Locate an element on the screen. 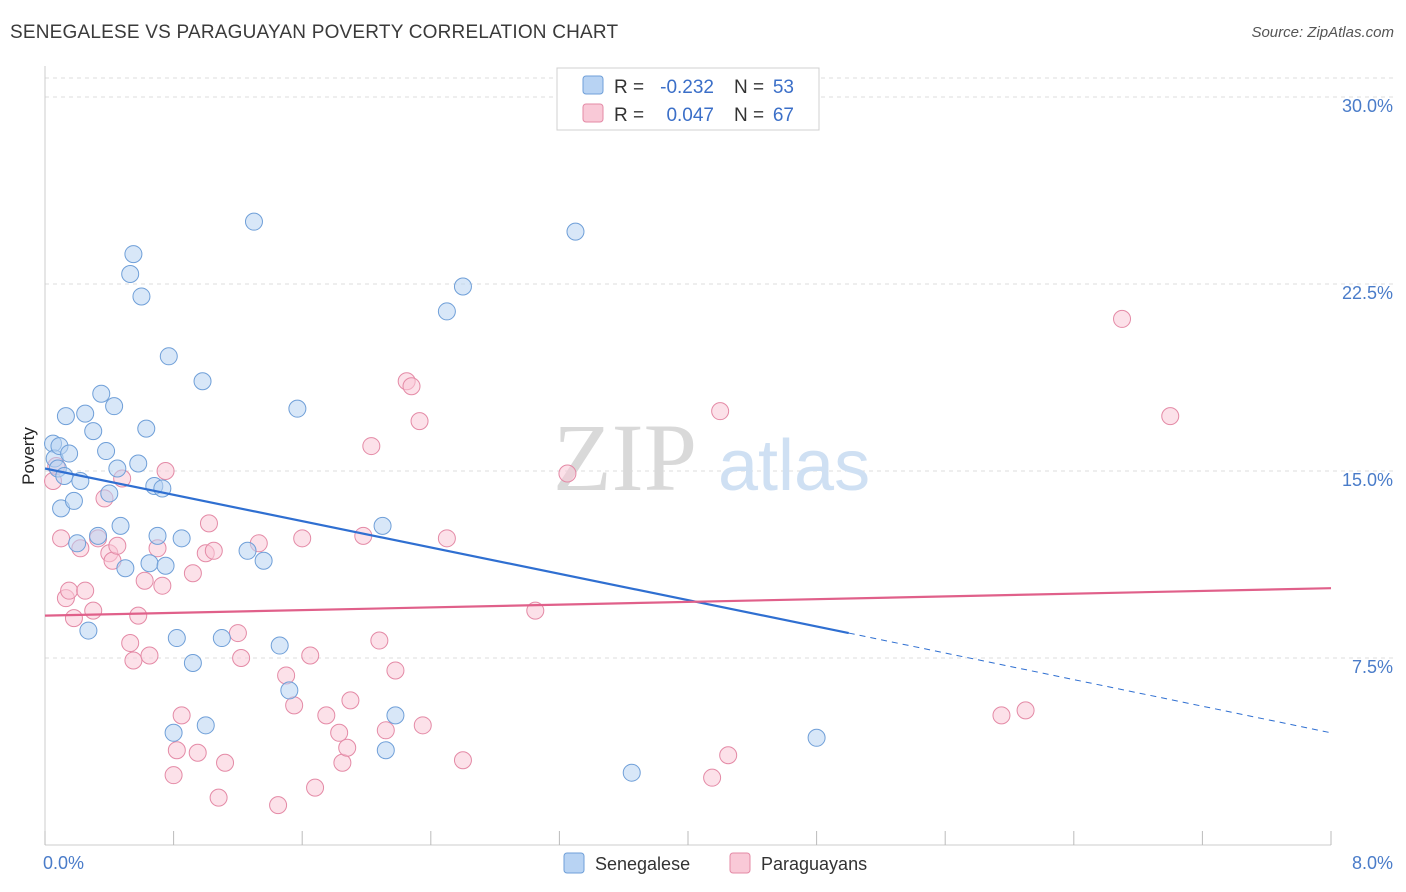 The image size is (1406, 892). y-tick-label: 15.0% is located at coordinates (1367, 480).